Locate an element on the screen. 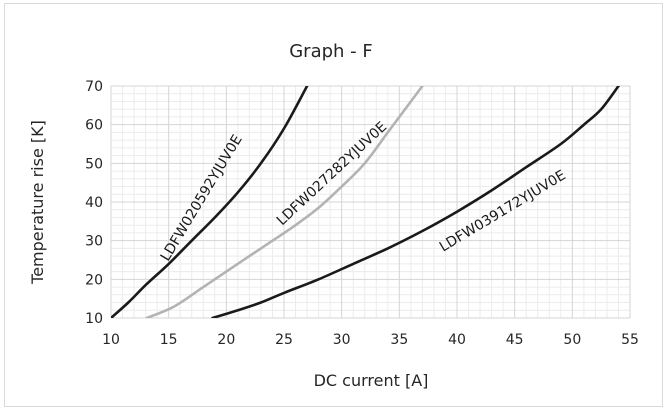 This screenshot has height=410, width=667. x-tick-label: 10 is located at coordinates (111, 340).